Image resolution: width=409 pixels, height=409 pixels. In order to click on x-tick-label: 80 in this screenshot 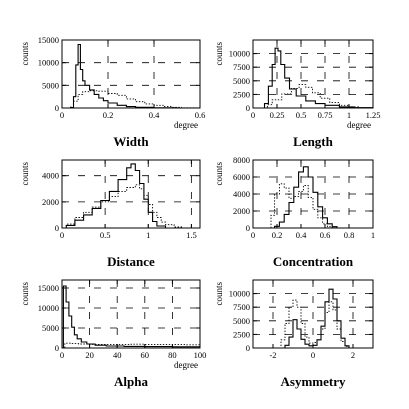, I will do `click(172, 355)`.